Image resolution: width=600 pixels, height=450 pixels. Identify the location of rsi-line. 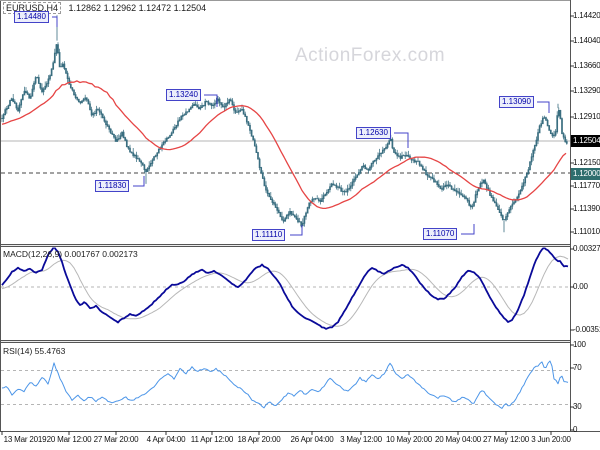
(285, 384).